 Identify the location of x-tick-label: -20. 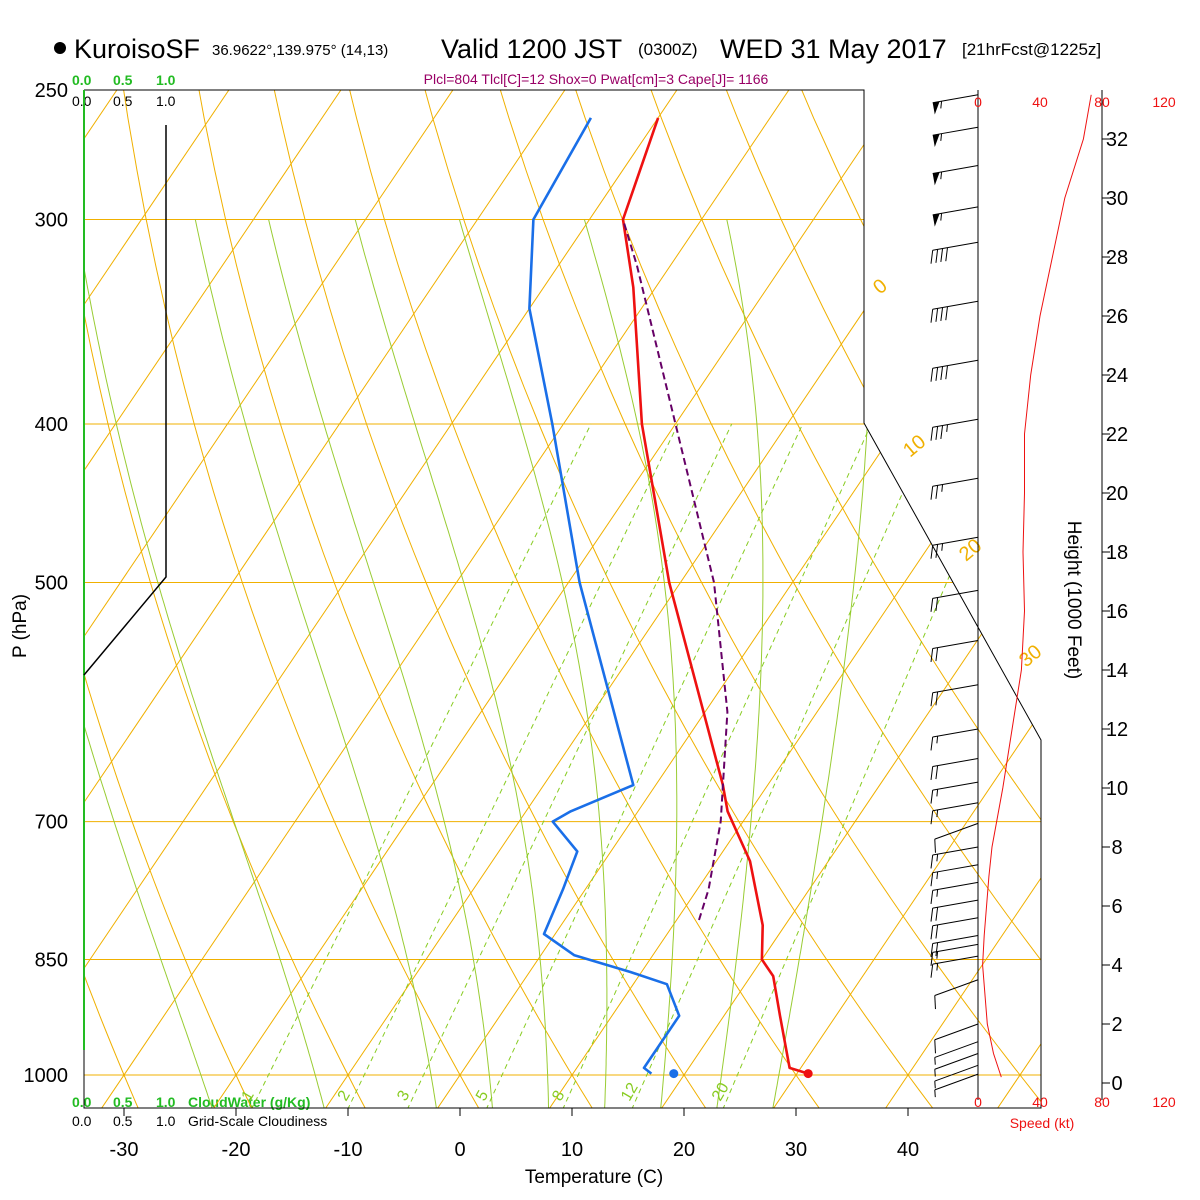
(236, 1150).